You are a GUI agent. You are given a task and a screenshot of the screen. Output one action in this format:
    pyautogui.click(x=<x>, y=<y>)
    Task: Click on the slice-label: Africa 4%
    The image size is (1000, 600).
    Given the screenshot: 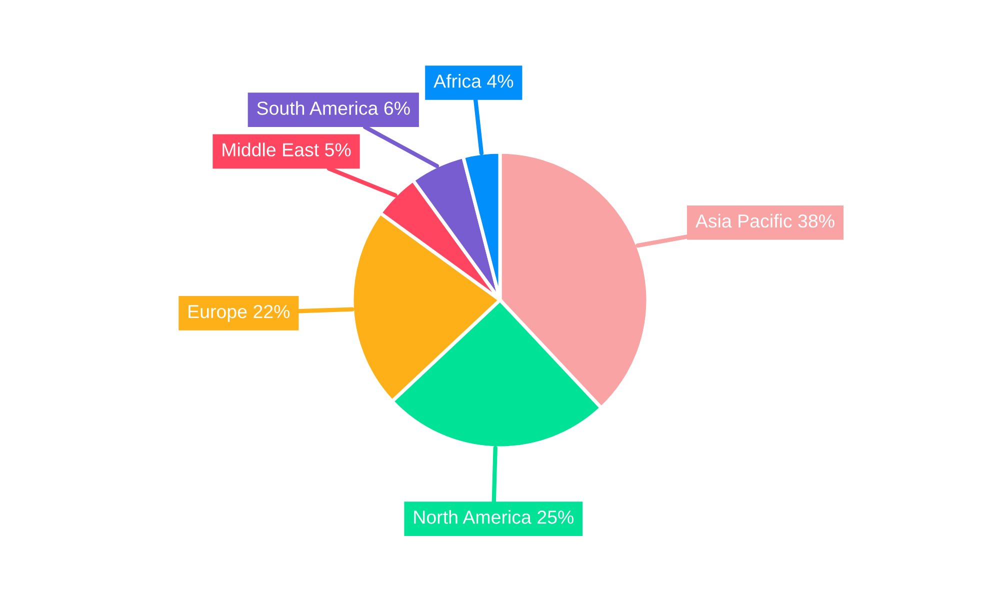 What is the action you would take?
    pyautogui.click(x=474, y=81)
    